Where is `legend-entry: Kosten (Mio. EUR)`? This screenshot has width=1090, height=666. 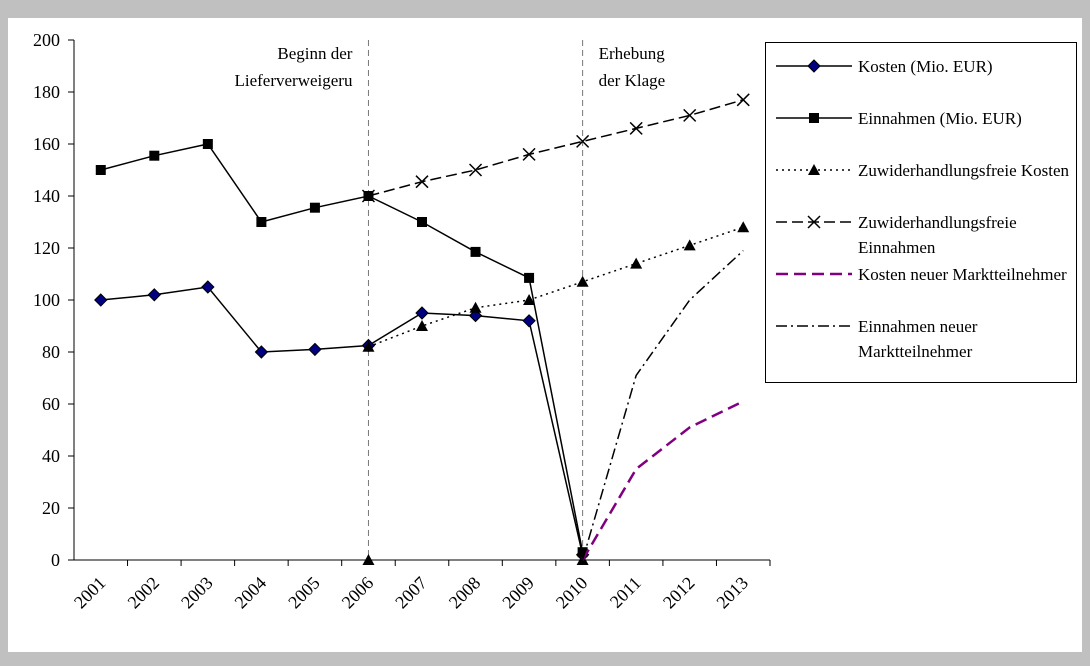
legend-entry: Kosten (Mio. EUR) is located at coordinates (921, 69).